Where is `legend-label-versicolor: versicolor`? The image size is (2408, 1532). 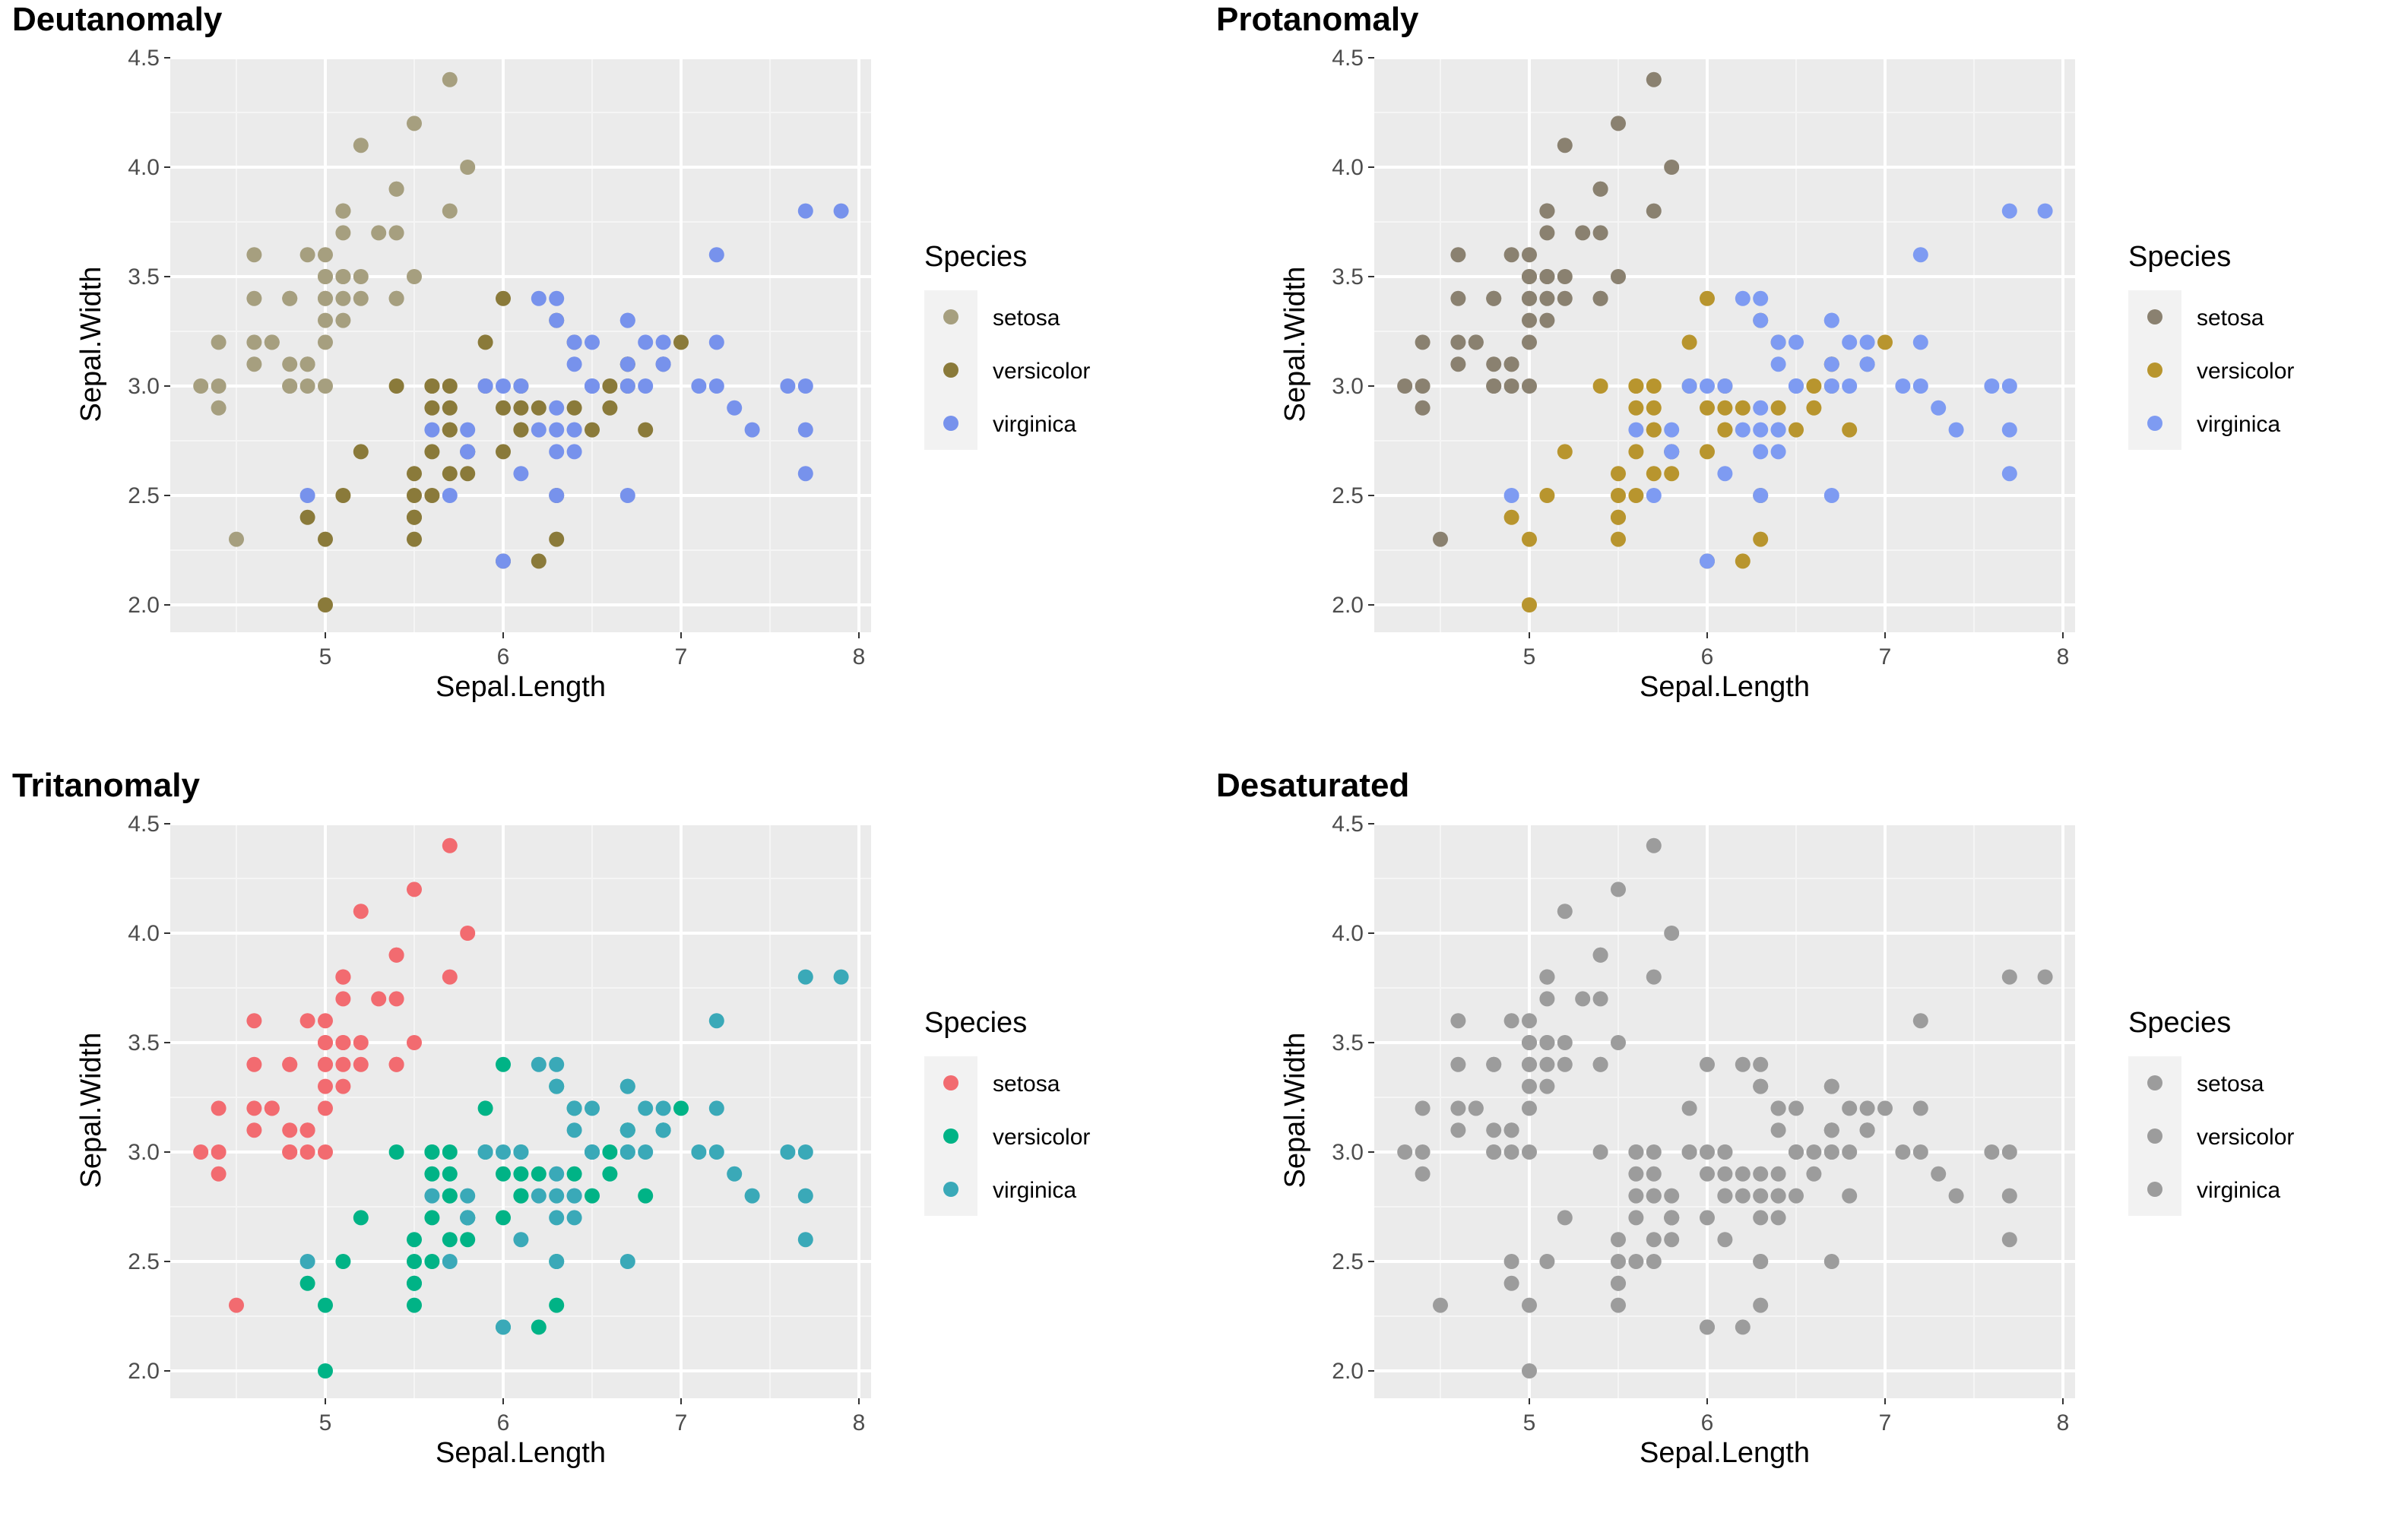
legend-label-versicolor: versicolor is located at coordinates (2245, 371).